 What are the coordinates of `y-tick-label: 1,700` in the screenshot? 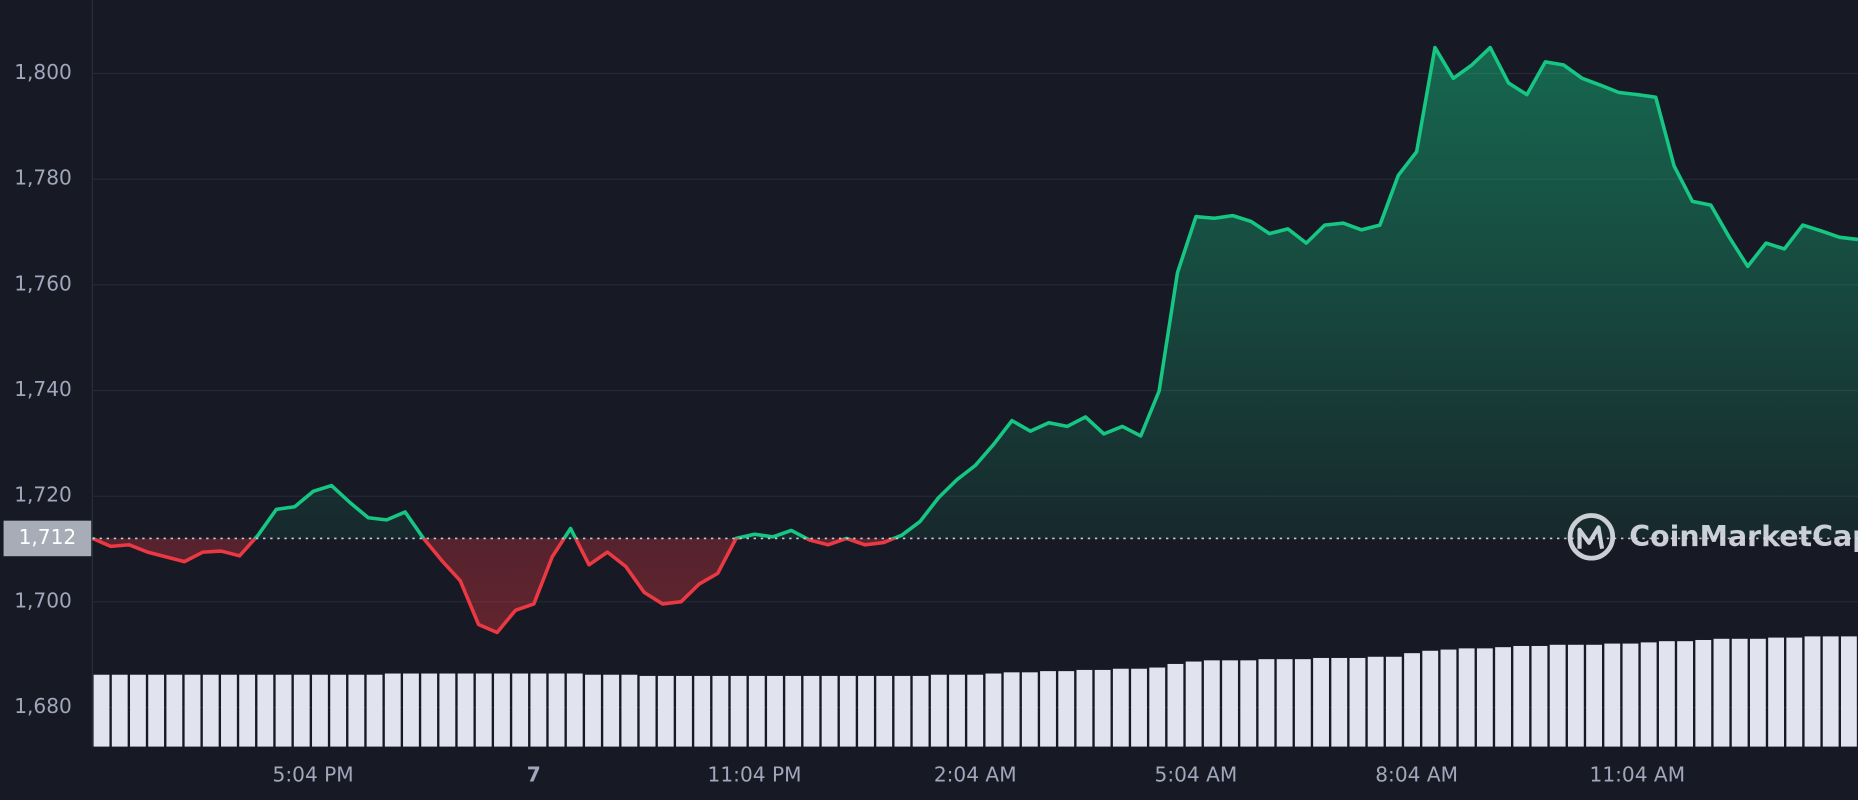 It's located at (43, 600).